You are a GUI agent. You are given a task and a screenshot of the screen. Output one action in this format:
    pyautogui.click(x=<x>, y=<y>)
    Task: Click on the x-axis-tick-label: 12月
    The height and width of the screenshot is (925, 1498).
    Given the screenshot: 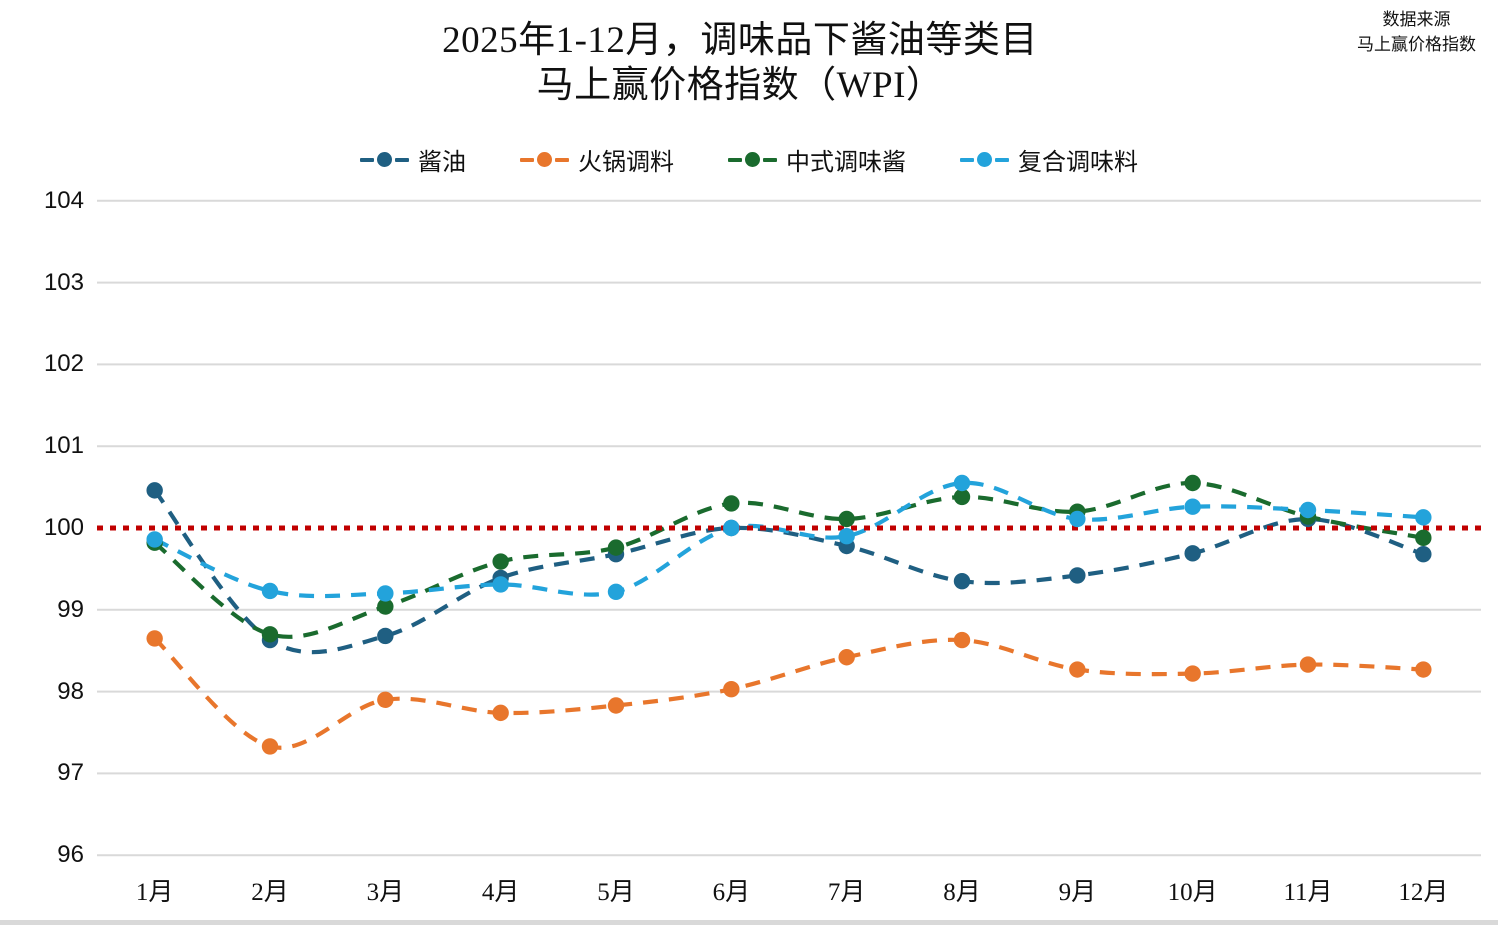 What is the action you would take?
    pyautogui.click(x=1423, y=892)
    